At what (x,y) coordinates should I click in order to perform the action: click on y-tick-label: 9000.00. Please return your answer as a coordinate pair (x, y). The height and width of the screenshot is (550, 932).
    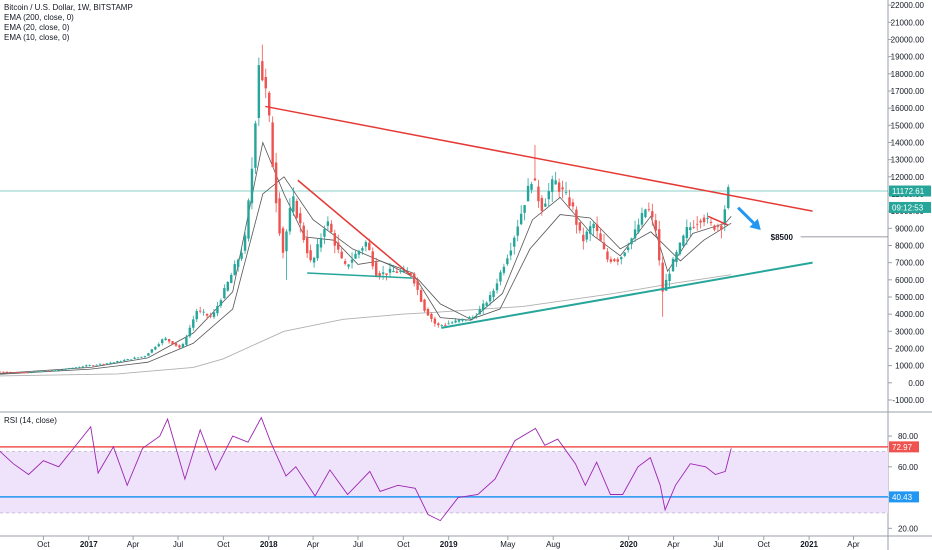
    Looking at the image, I should click on (909, 228).